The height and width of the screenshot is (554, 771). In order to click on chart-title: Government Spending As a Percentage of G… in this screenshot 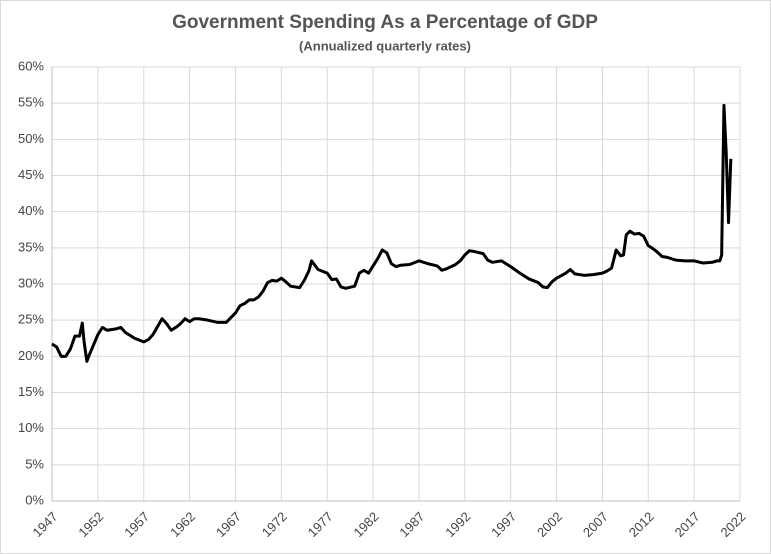, I will do `click(385, 22)`.